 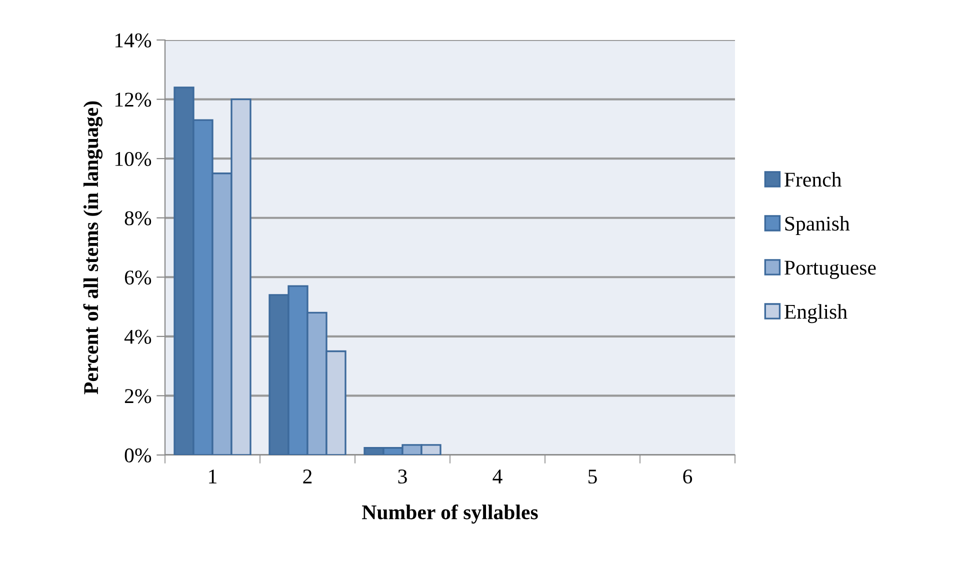 What do you see at coordinates (813, 179) in the screenshot?
I see `legend-label: French` at bounding box center [813, 179].